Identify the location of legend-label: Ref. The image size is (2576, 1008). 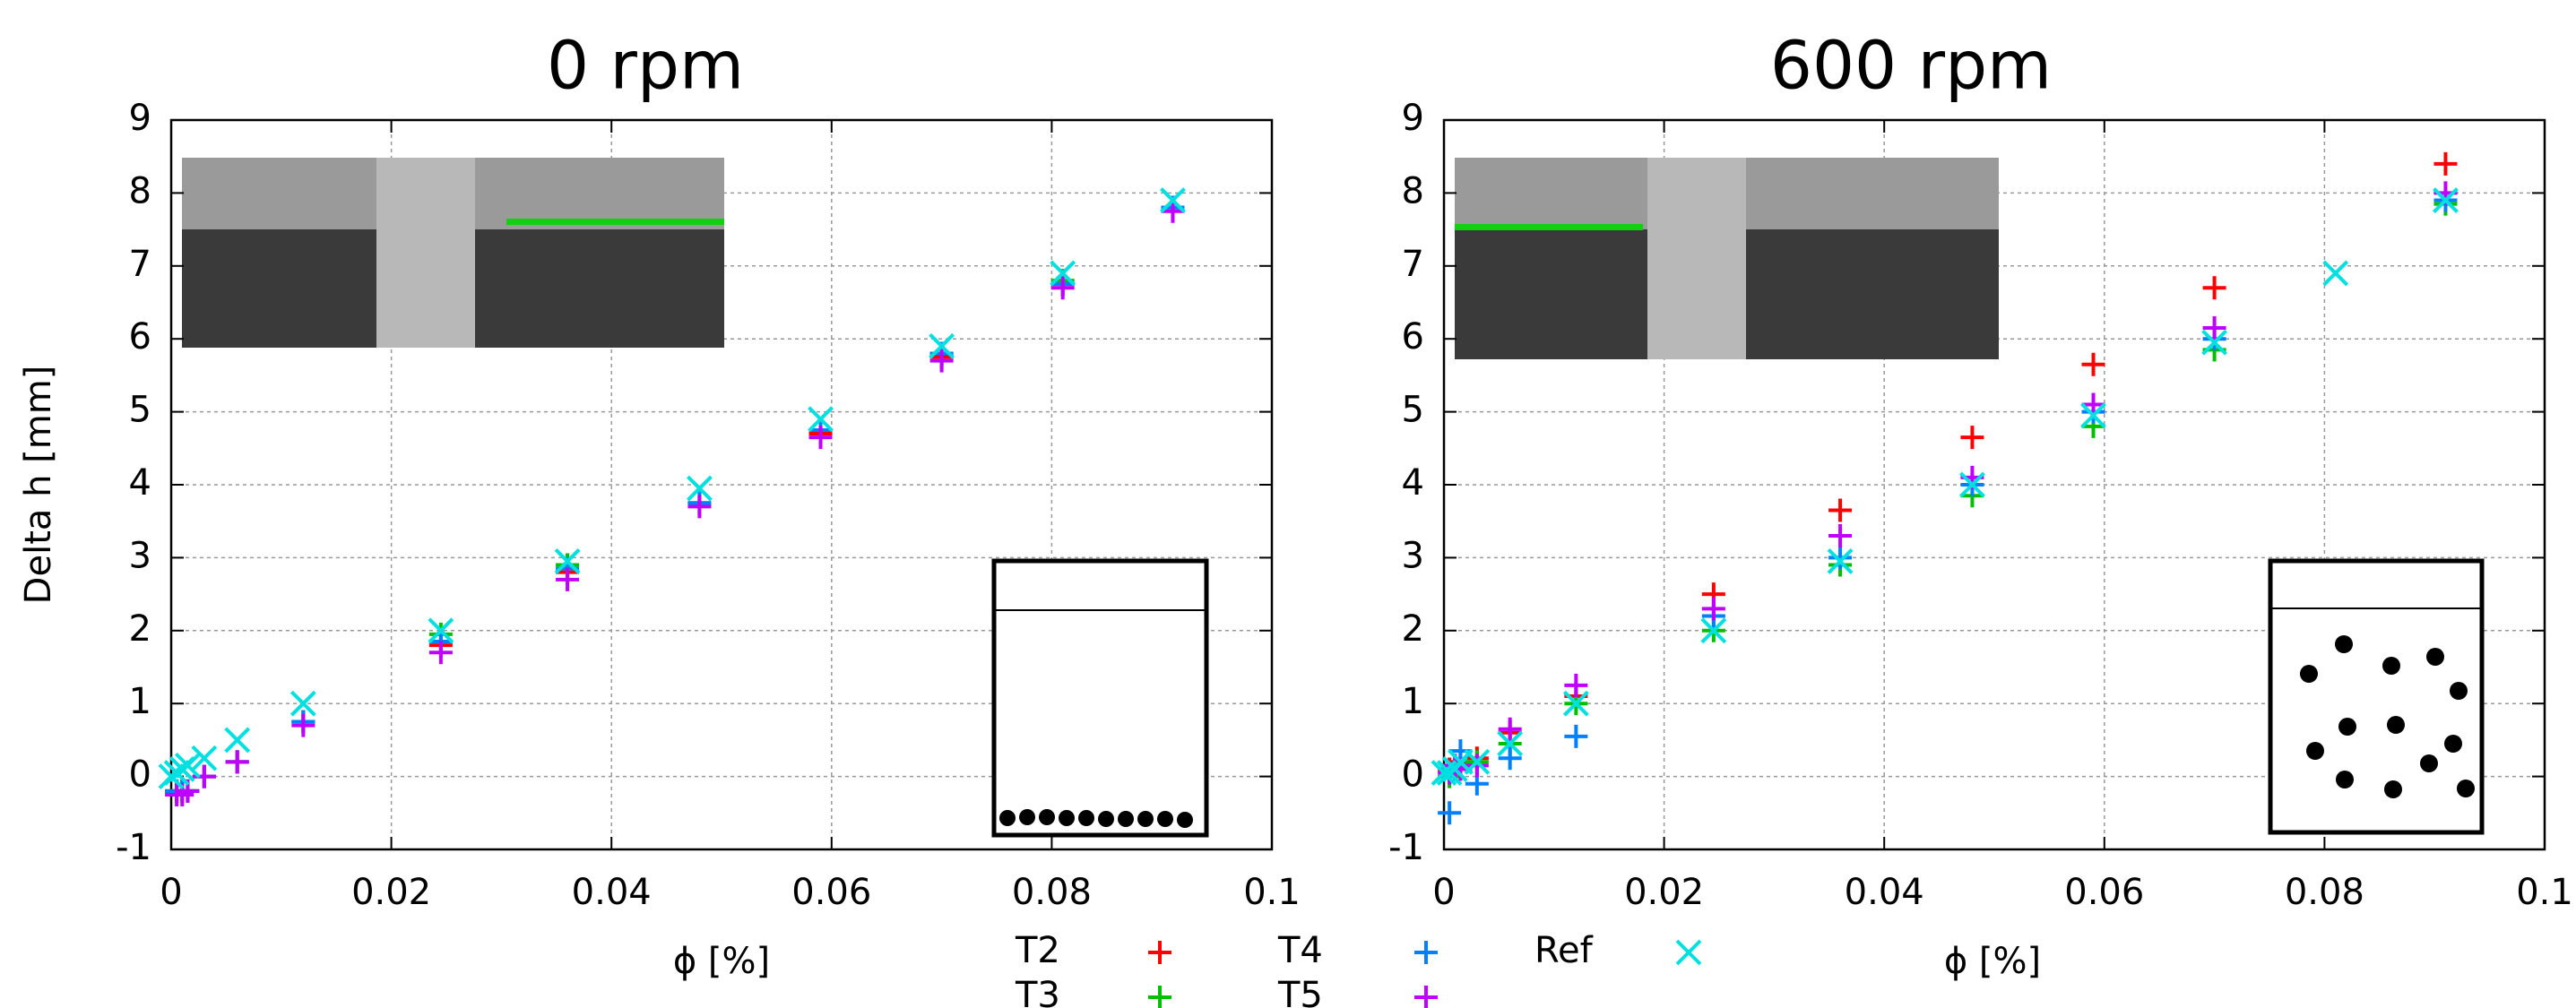
(1564, 950).